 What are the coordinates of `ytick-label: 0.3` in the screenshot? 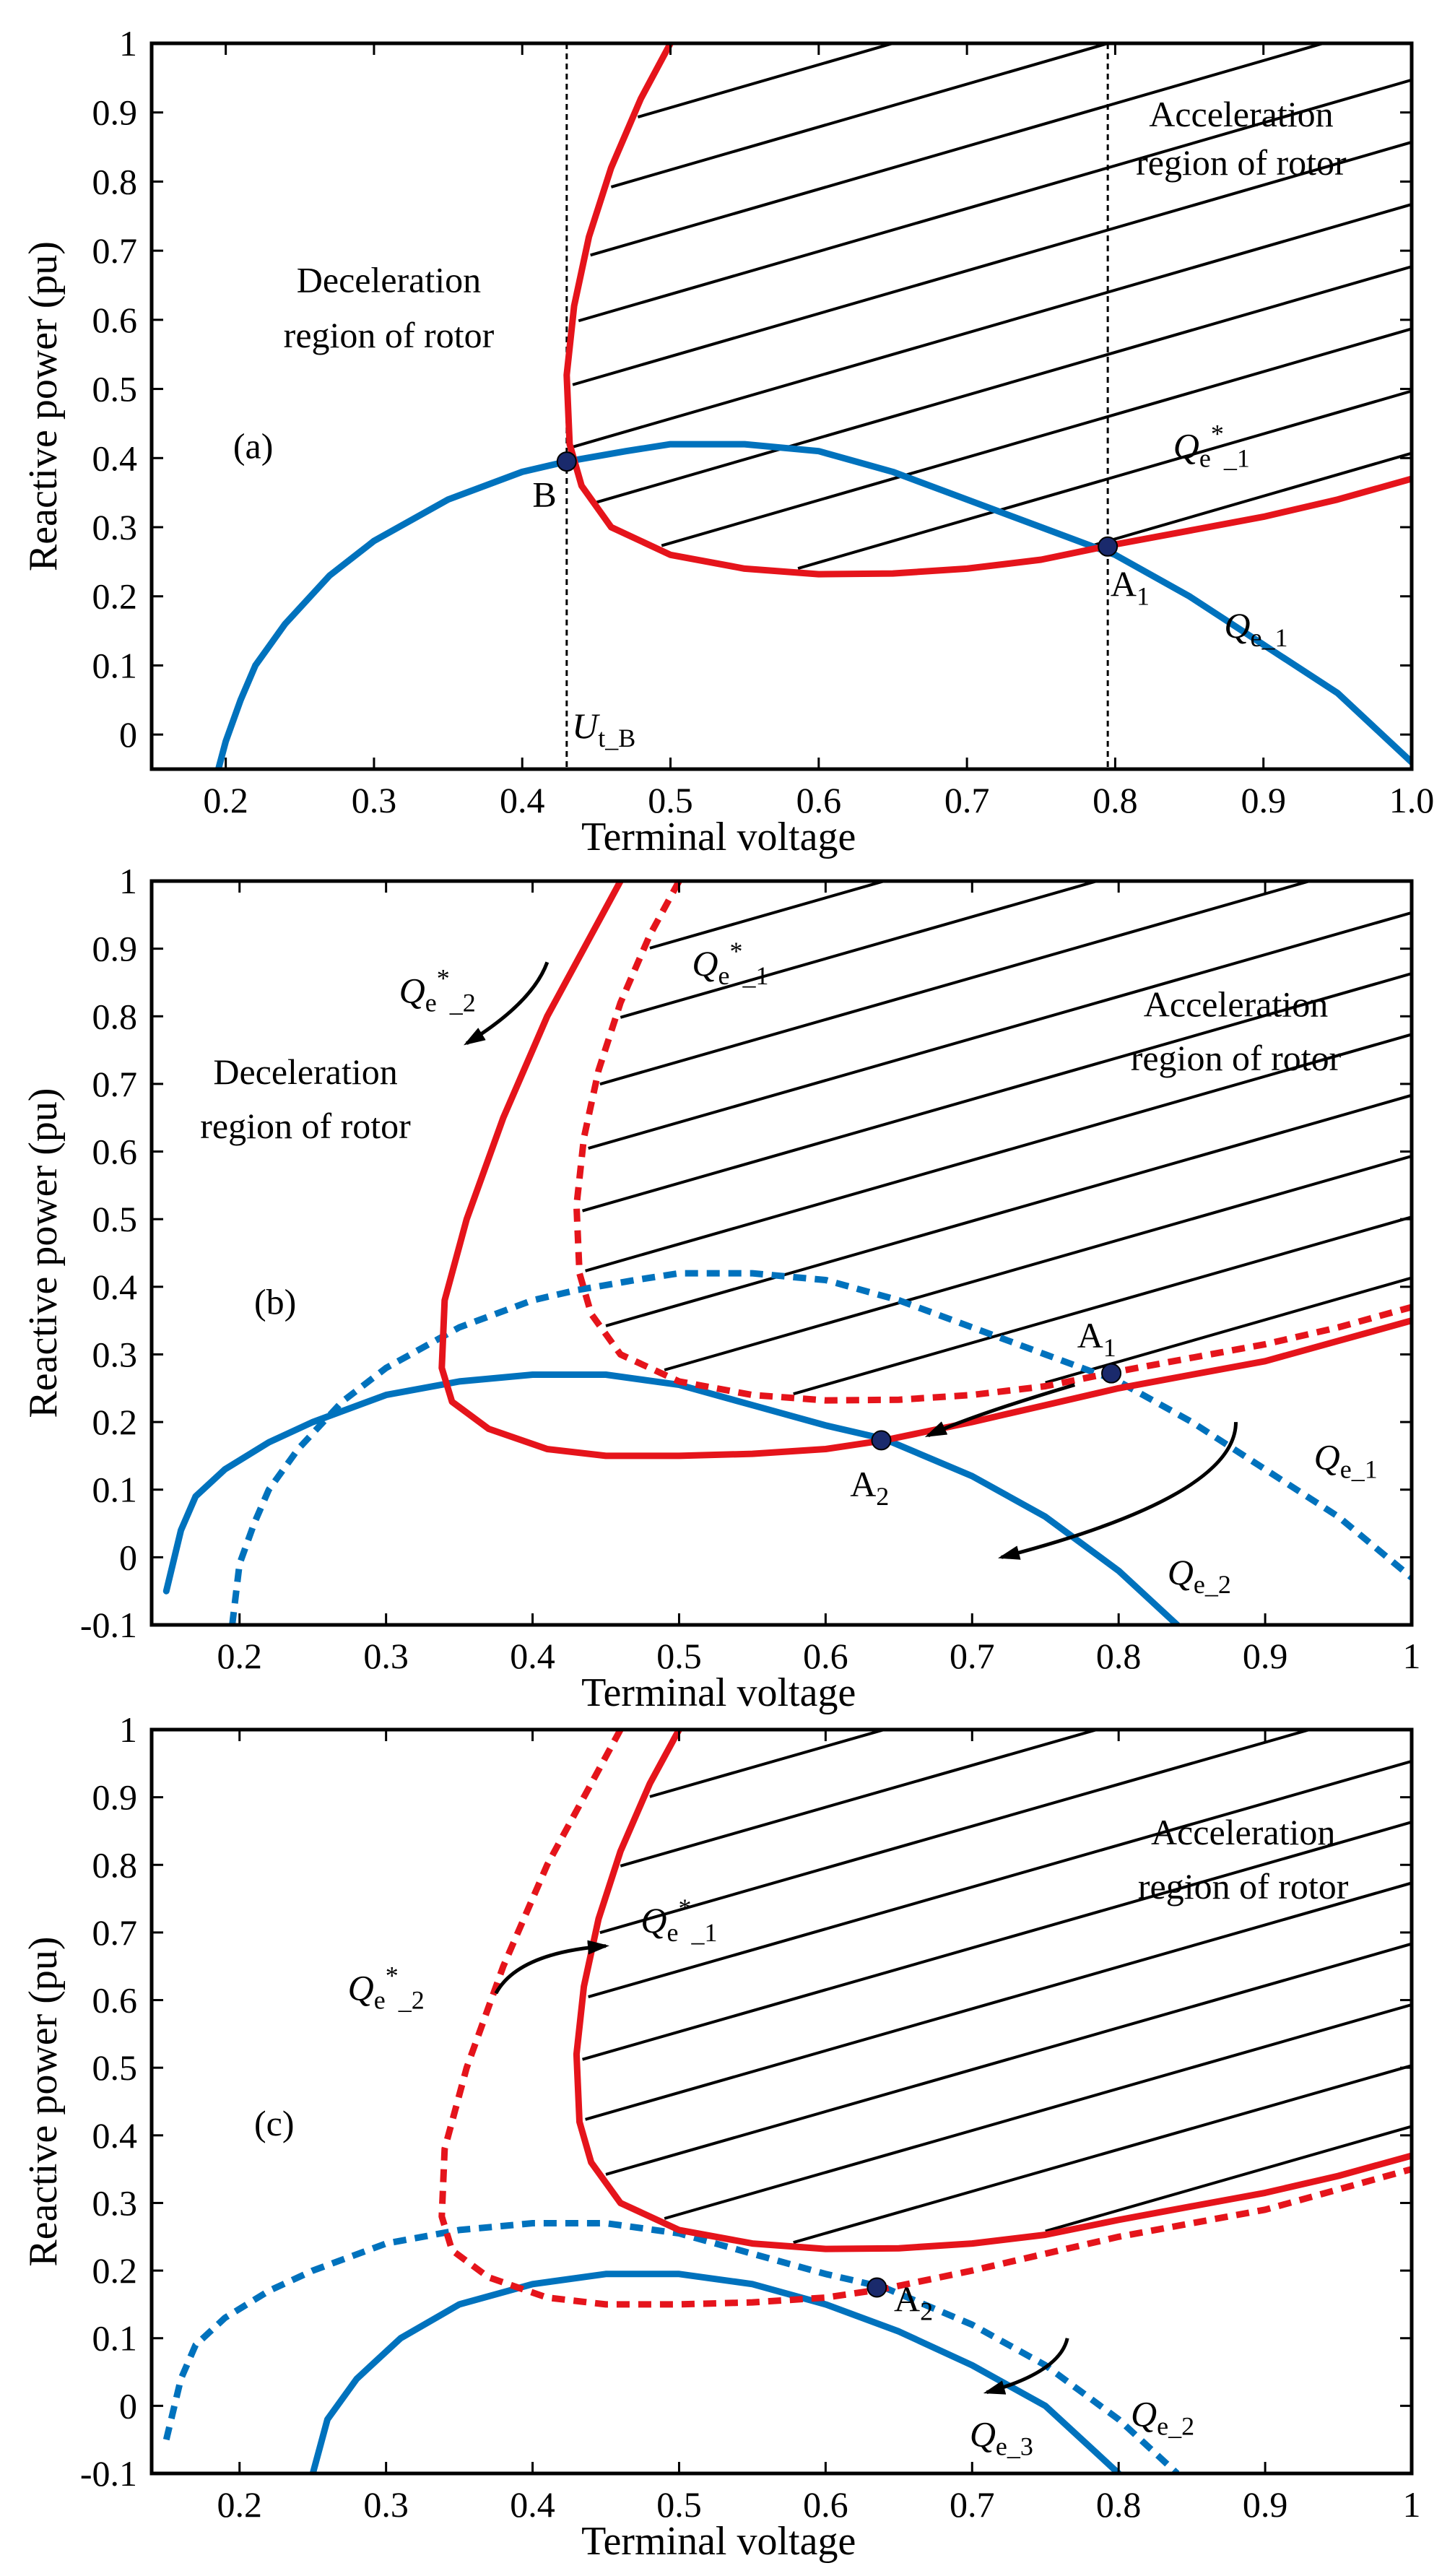 It's located at (115, 527).